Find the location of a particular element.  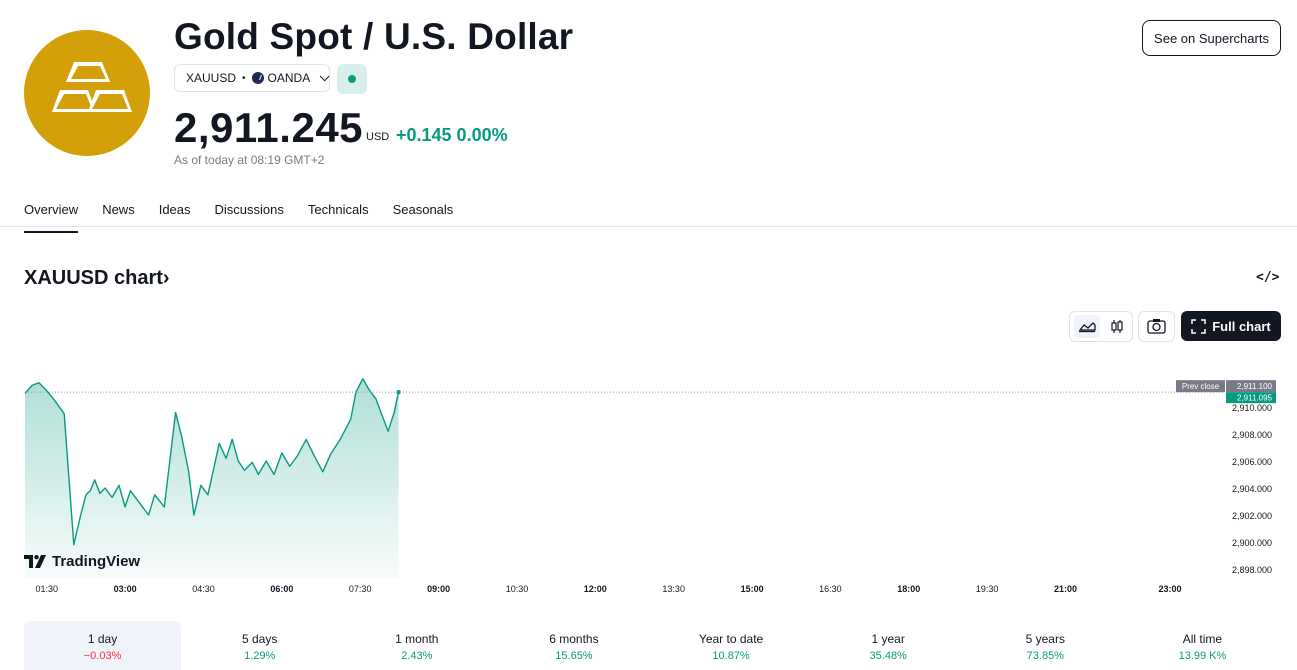

market-status-button is located at coordinates (352, 79).